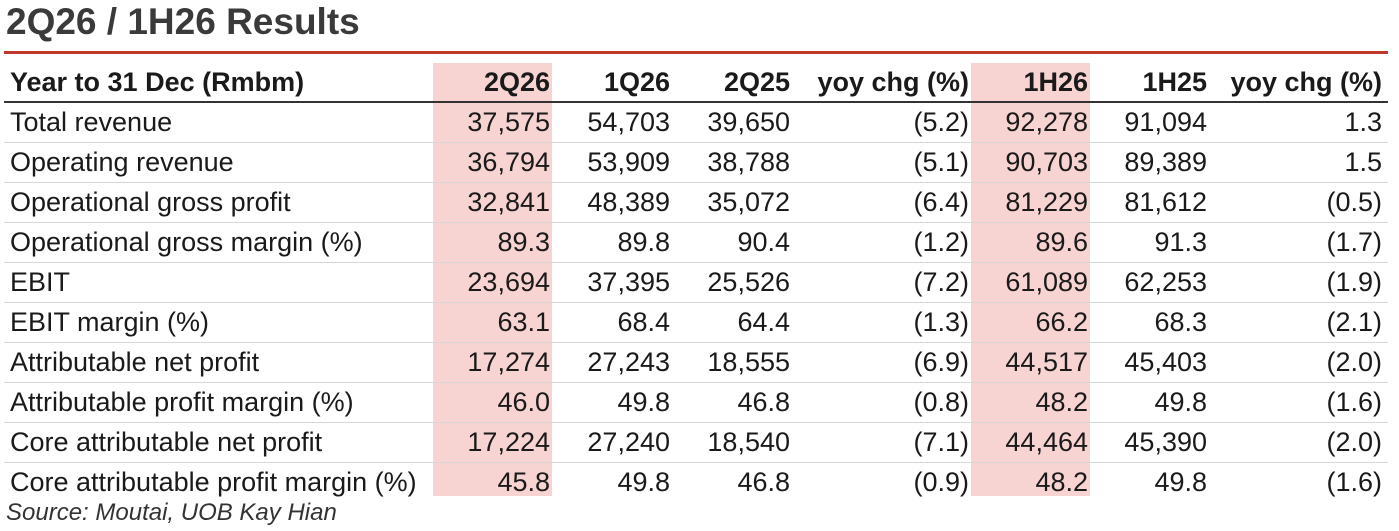 Image resolution: width=1399 pixels, height=531 pixels. Describe the element at coordinates (1153, 442) in the screenshot. I see `value-cell: 45,390` at that location.